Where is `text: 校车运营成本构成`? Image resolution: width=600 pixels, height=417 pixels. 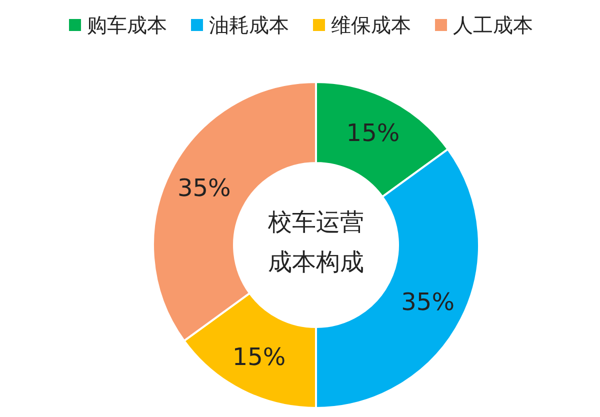
text: 校车运营成本构成 is located at coordinates (315, 242).